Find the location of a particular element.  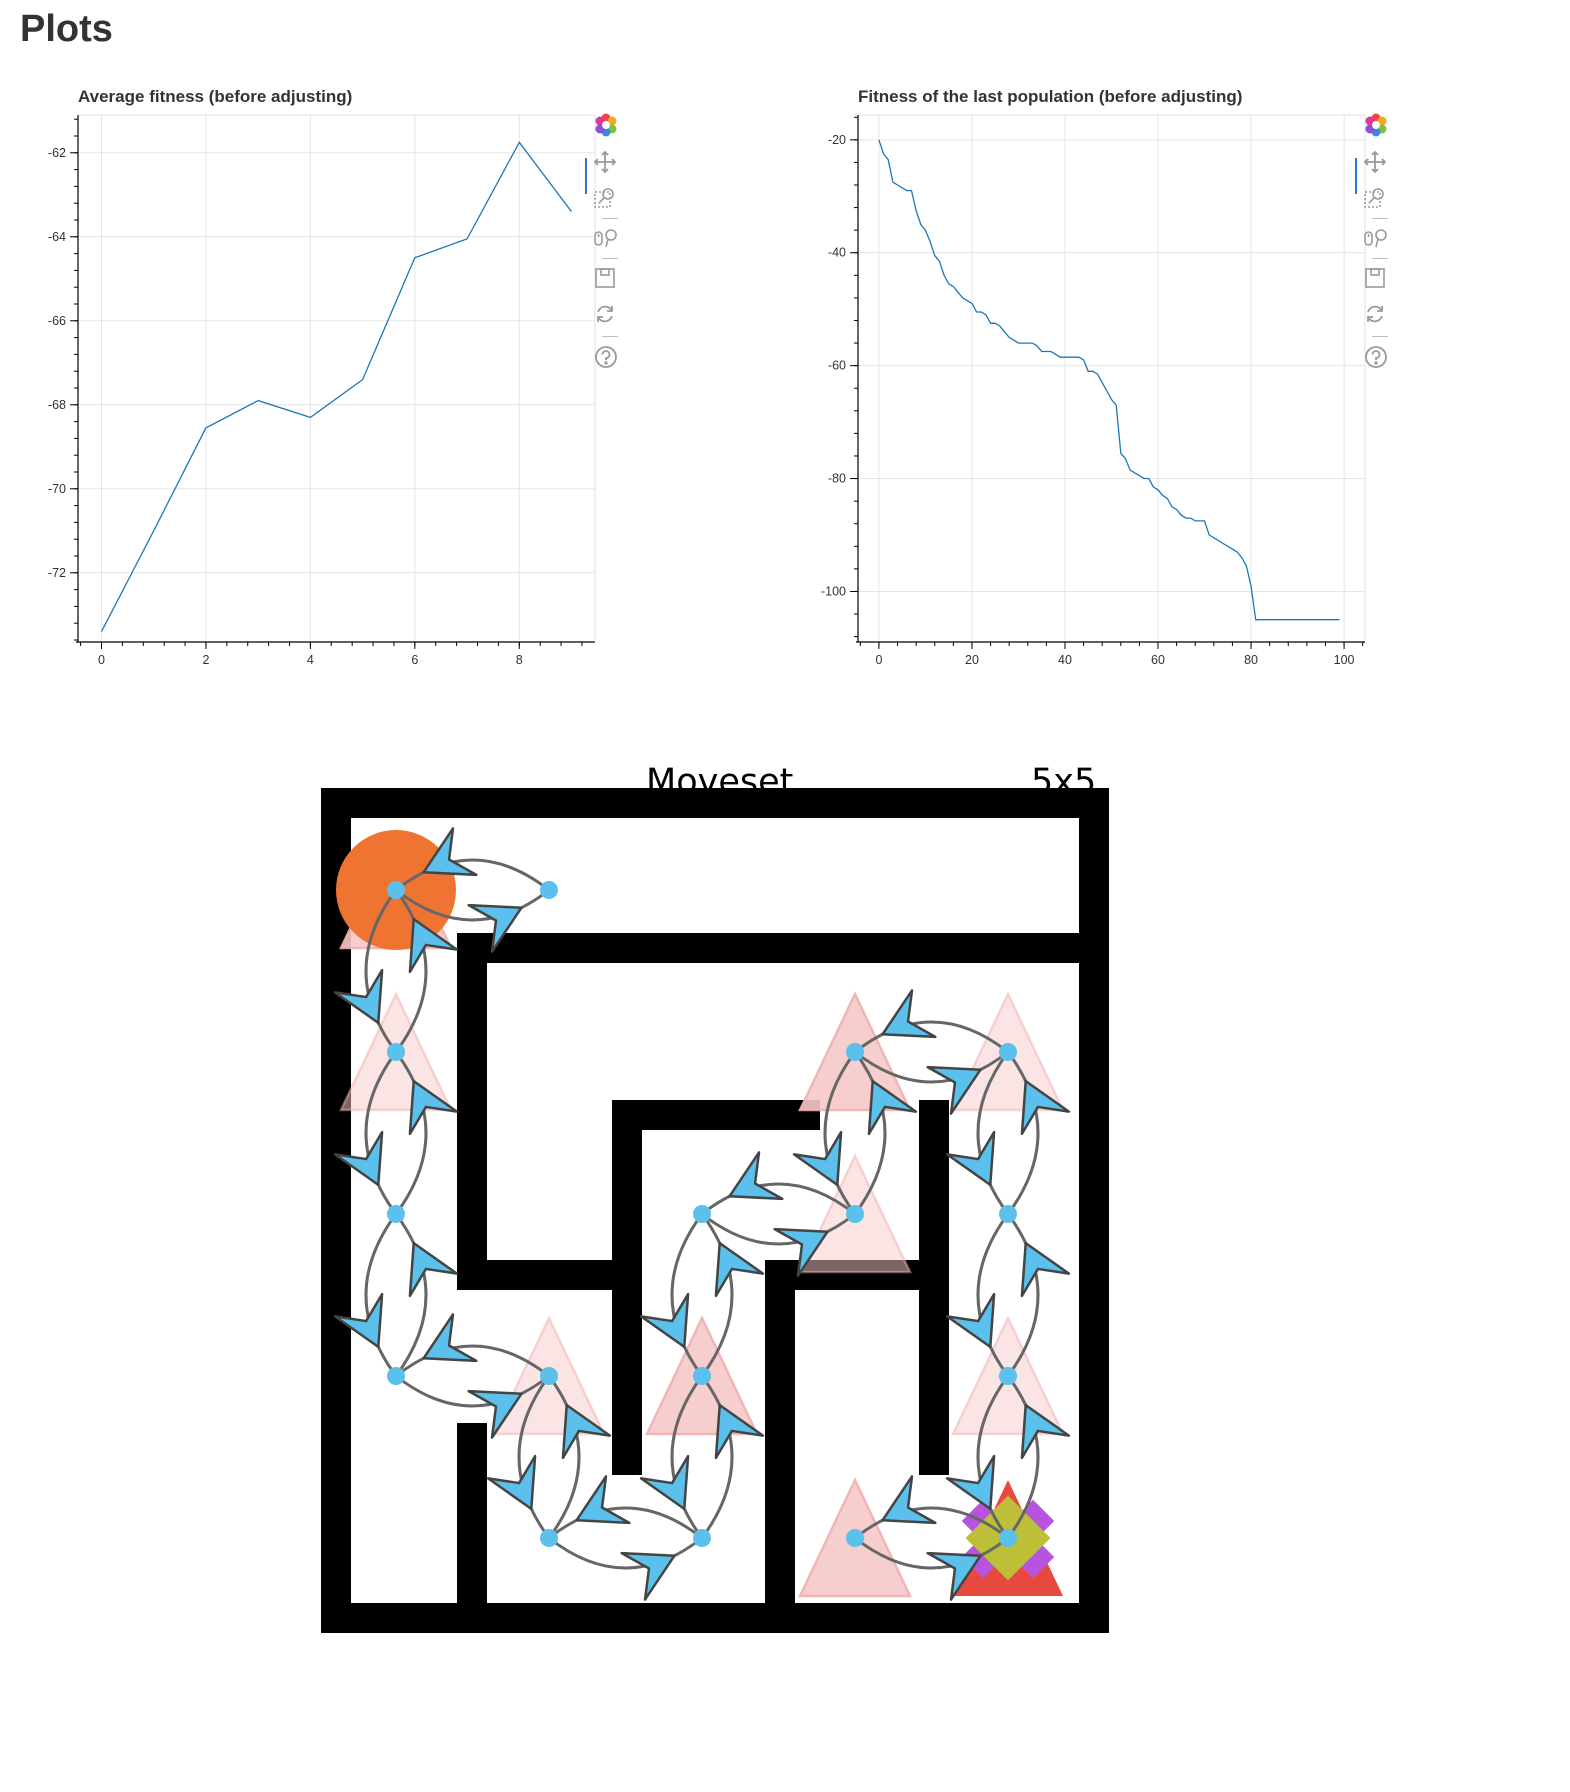

x-tick-label: 8 is located at coordinates (519, 660).